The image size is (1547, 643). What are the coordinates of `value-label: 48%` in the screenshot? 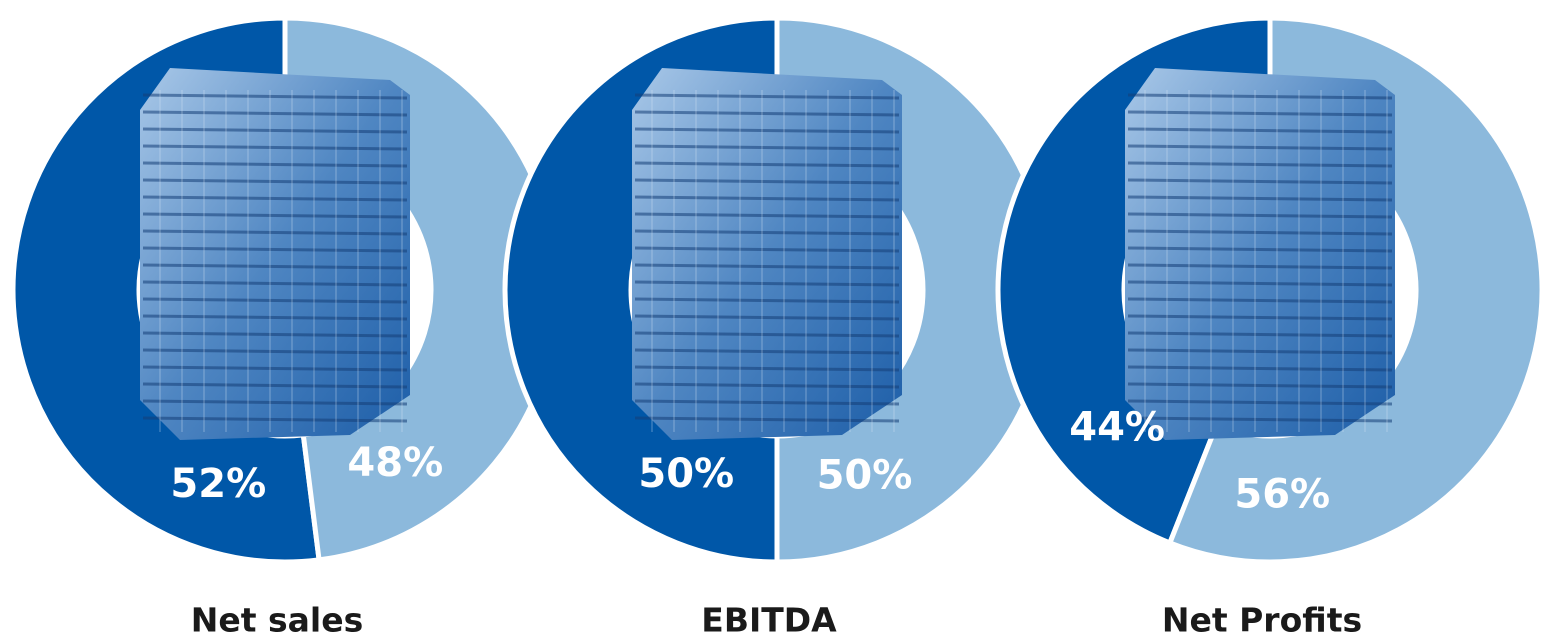 It's located at (395, 463).